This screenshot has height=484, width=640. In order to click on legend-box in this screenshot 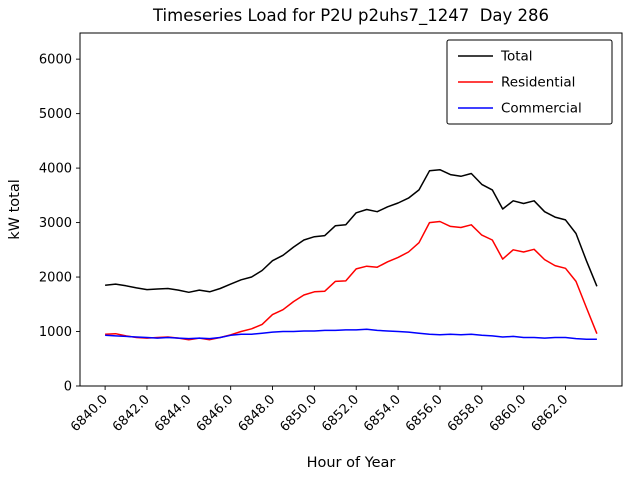, I will do `click(529, 82)`.